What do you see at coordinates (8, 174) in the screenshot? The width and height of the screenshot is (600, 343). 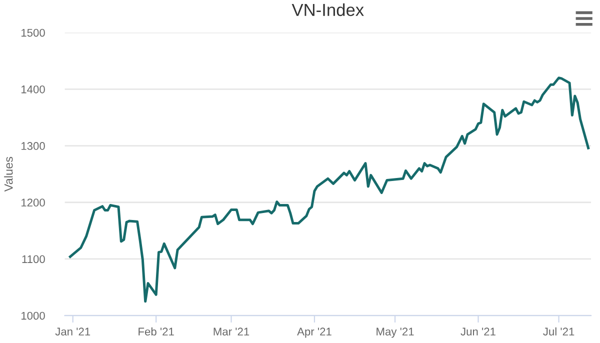 I see `y-axis-title: Values` at bounding box center [8, 174].